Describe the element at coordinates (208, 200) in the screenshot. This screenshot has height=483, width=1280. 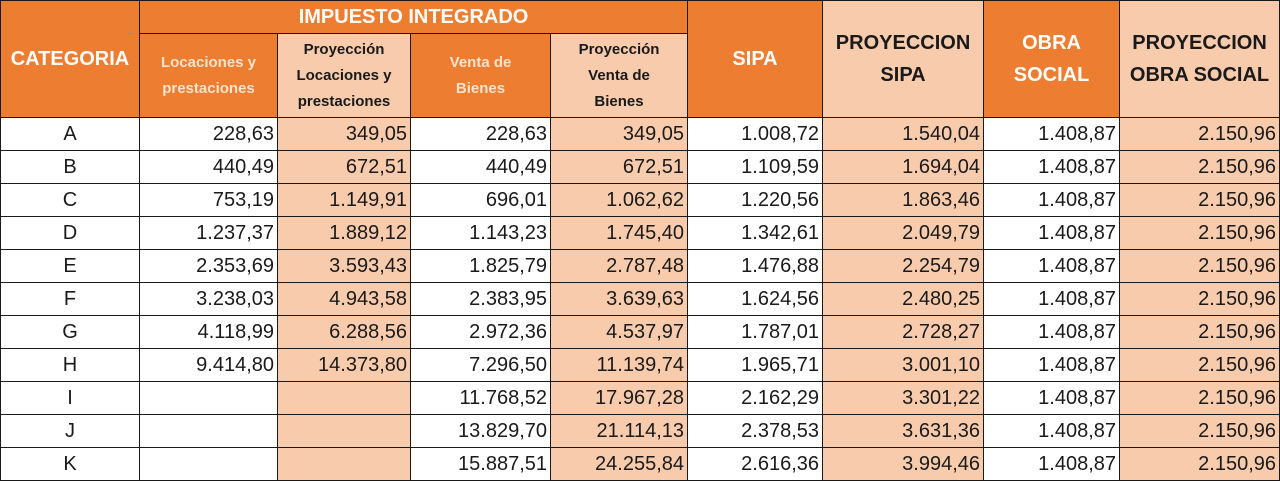
I see `value-cell: 753,19` at that location.